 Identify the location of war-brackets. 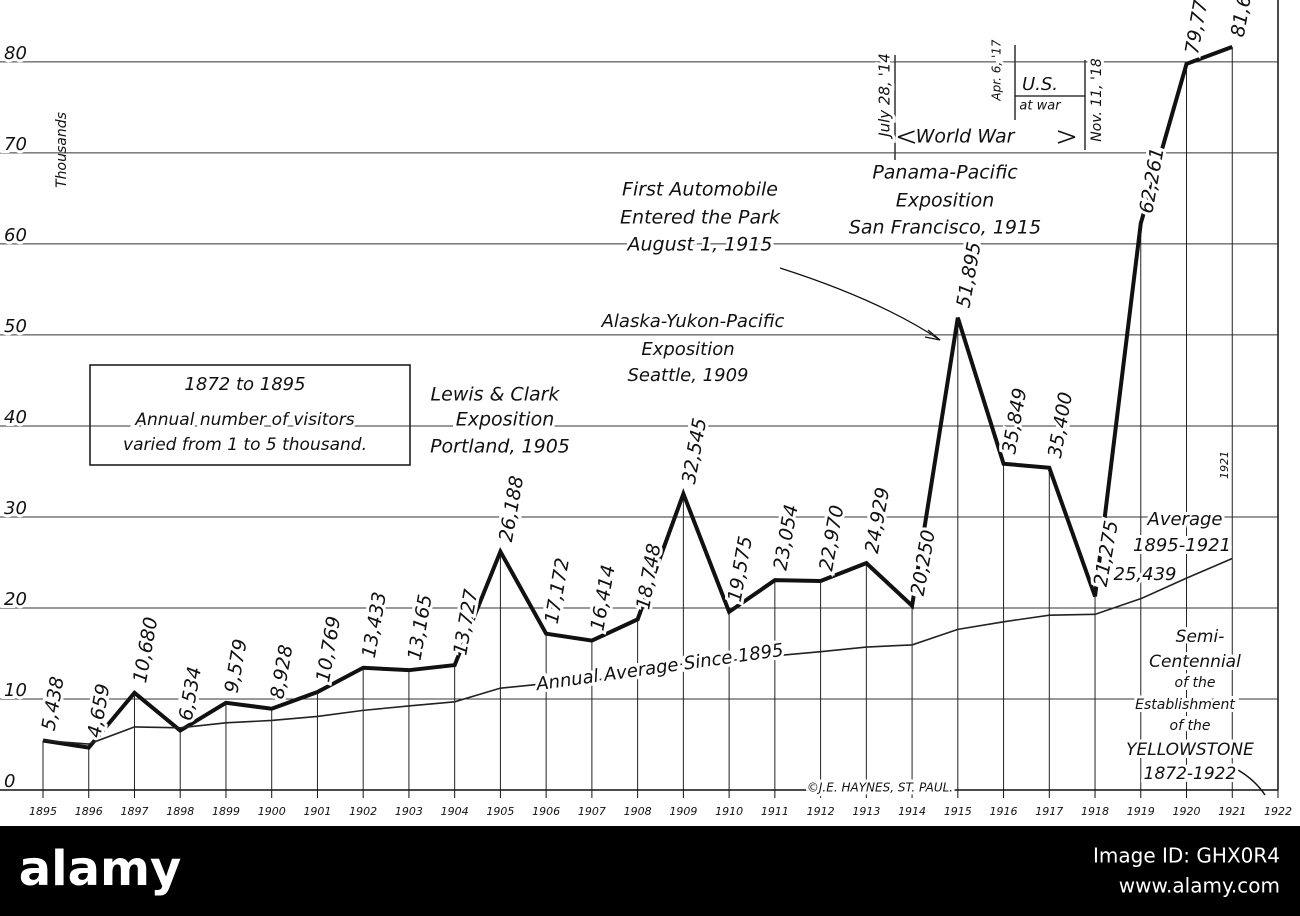
(990, 102).